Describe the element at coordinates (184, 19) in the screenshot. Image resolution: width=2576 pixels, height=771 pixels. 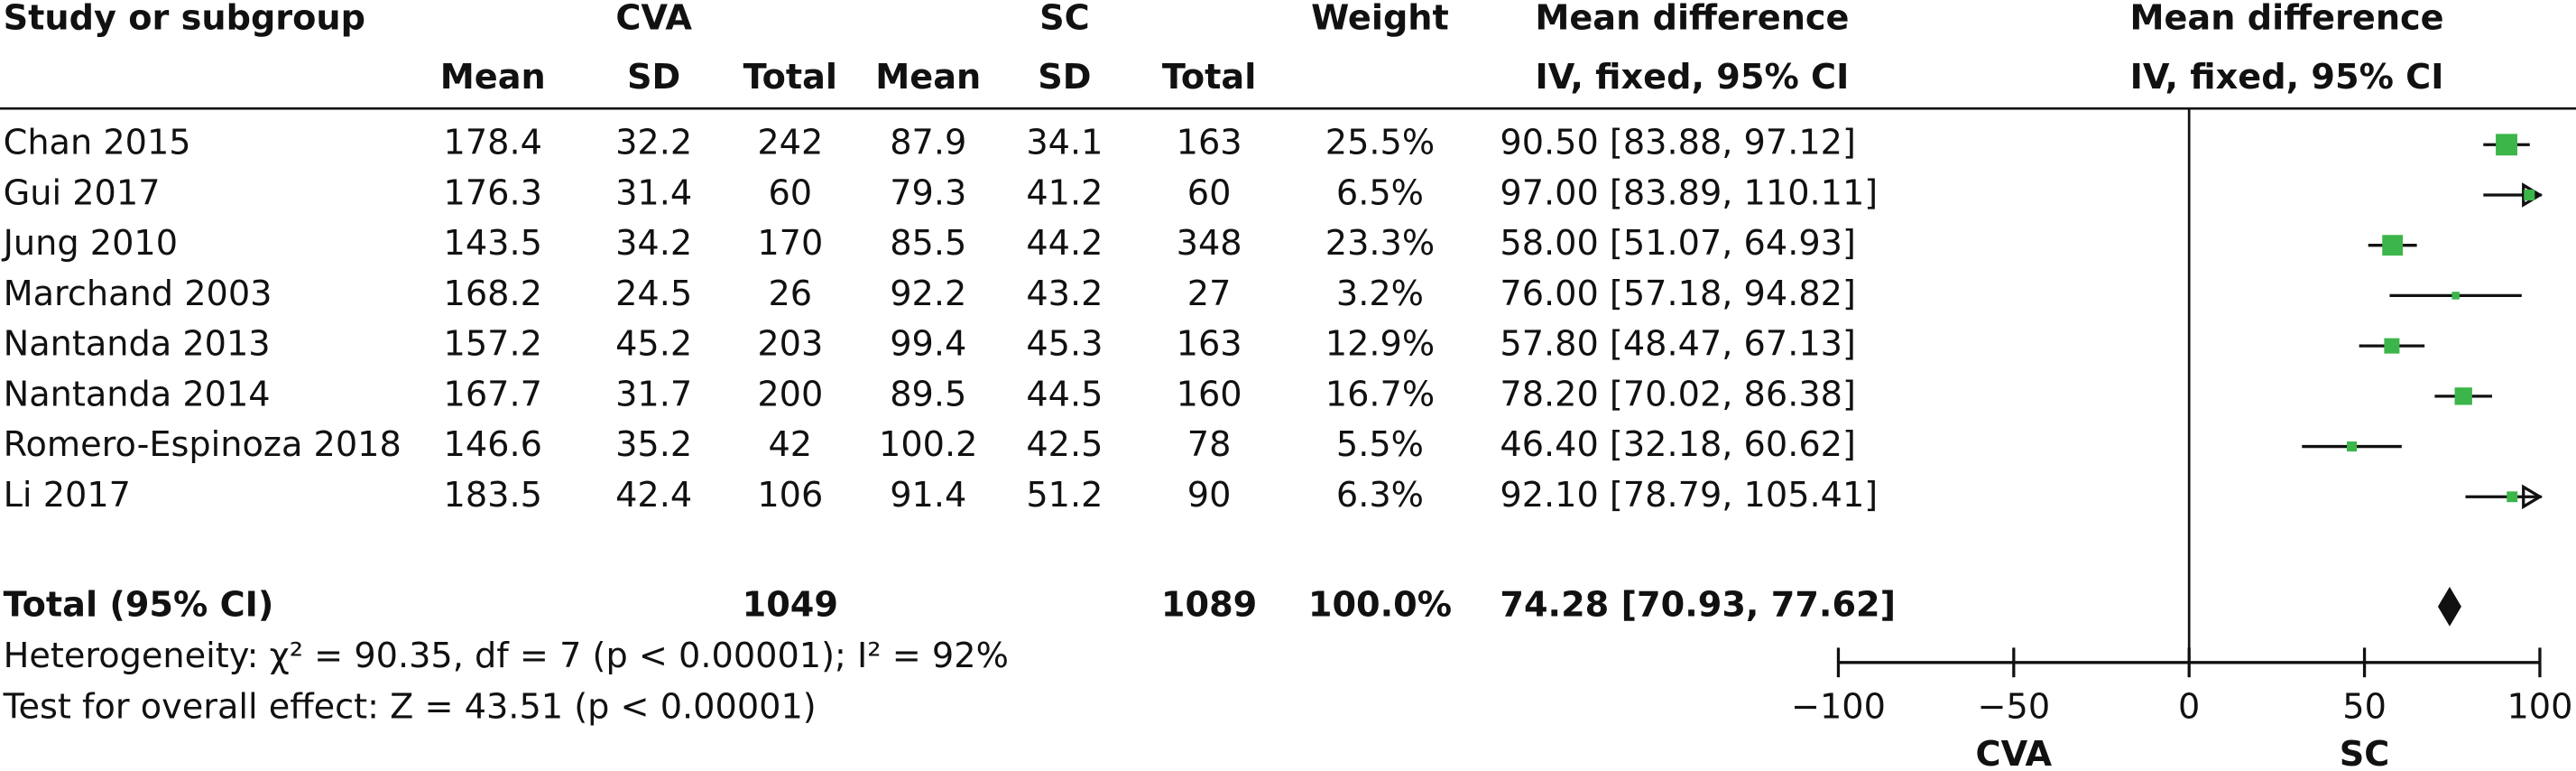
I see `header-study: Study or subgroup` at that location.